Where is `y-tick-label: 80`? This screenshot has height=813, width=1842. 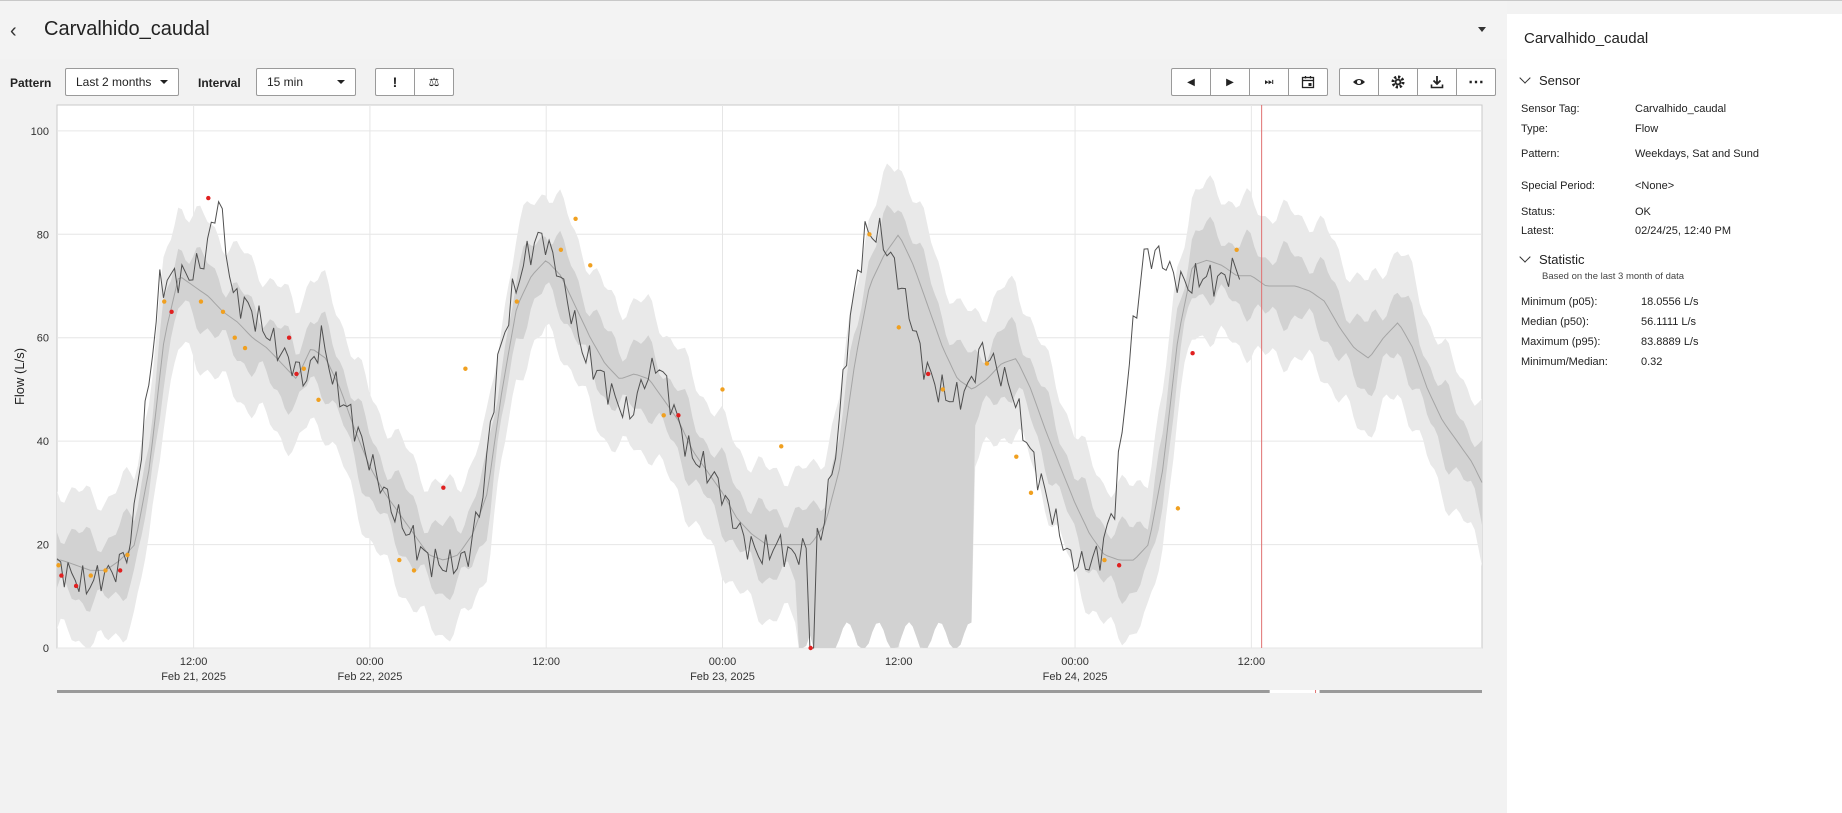 y-tick-label: 80 is located at coordinates (43, 235).